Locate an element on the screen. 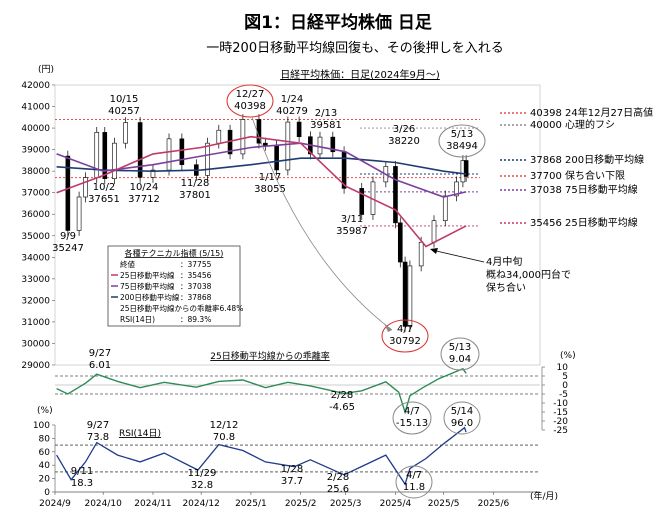  callout-connector-arrow is located at coordinates (322, 223).